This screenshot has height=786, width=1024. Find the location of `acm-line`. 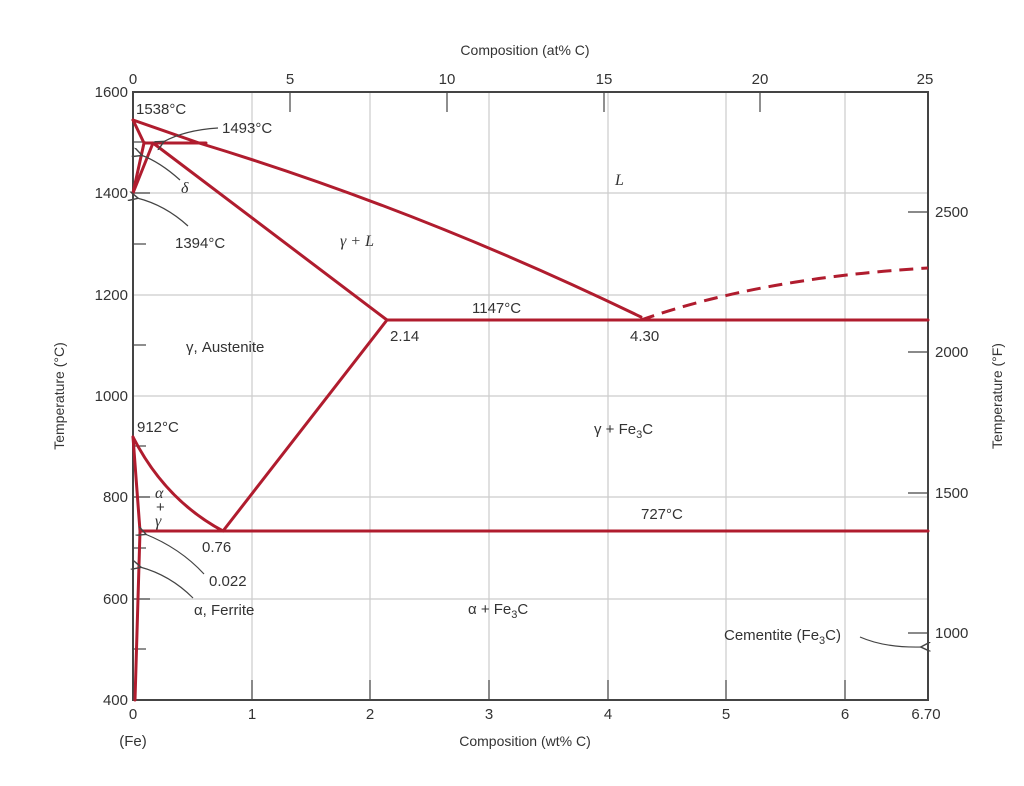

acm-line is located at coordinates (305, 425).